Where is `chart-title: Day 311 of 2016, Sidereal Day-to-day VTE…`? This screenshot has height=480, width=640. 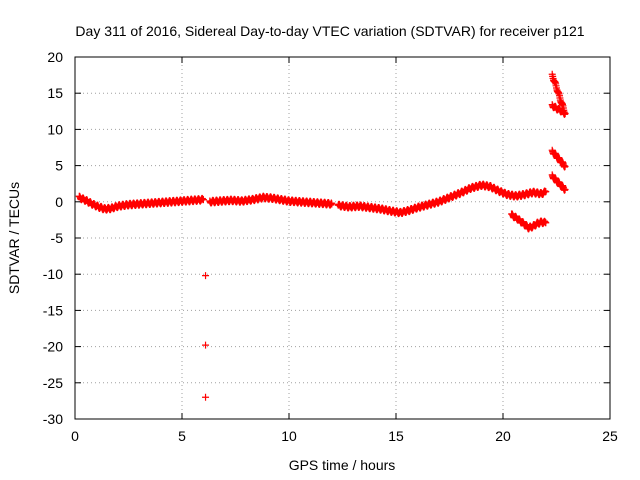
chart-title: Day 311 of 2016, Sidereal Day-to-day VTE… is located at coordinates (329, 31).